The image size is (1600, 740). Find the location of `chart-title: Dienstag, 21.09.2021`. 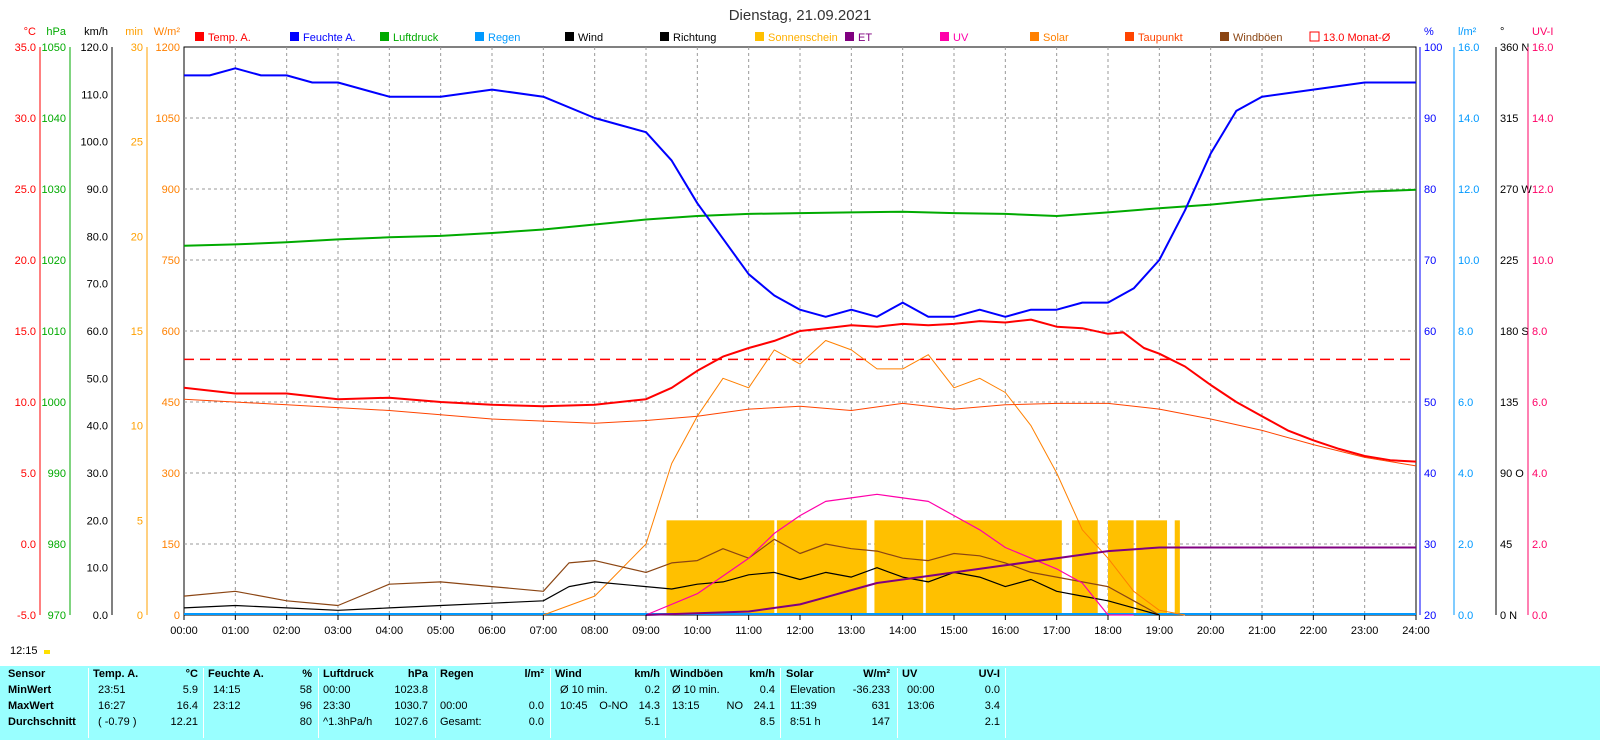

chart-title: Dienstag, 21.09.2021 is located at coordinates (800, 15).